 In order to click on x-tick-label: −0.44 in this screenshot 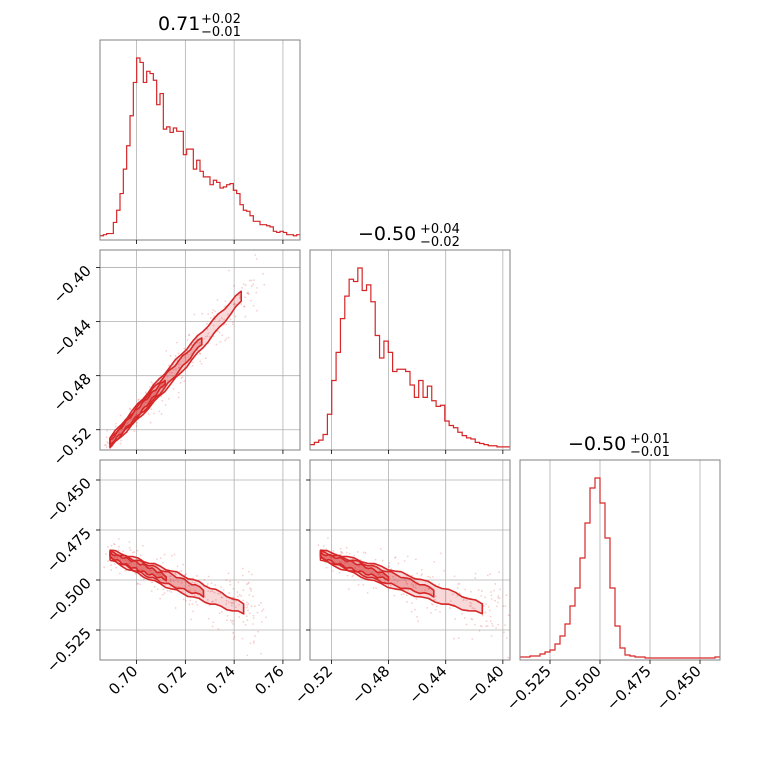, I will do `click(427, 684)`.